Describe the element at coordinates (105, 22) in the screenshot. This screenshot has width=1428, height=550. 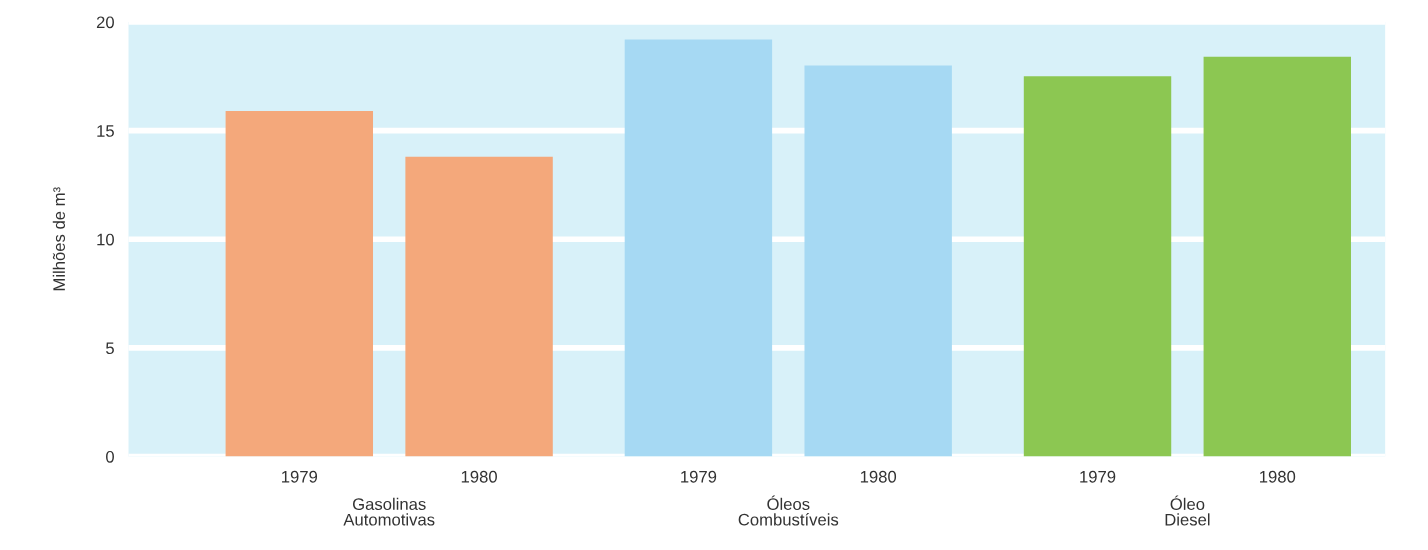
I see `y-tick-label: 20` at that location.